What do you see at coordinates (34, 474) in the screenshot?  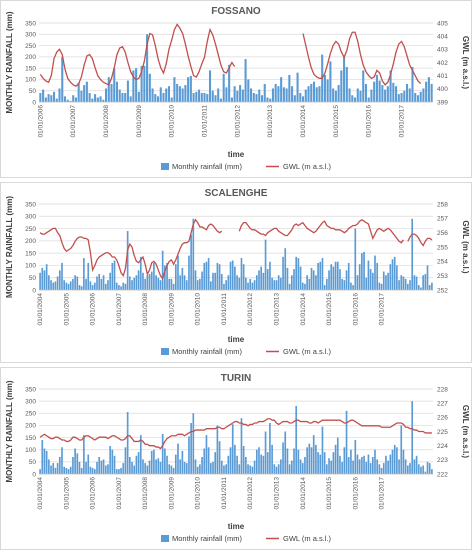 I see `y-tick-label: 0` at bounding box center [34, 474].